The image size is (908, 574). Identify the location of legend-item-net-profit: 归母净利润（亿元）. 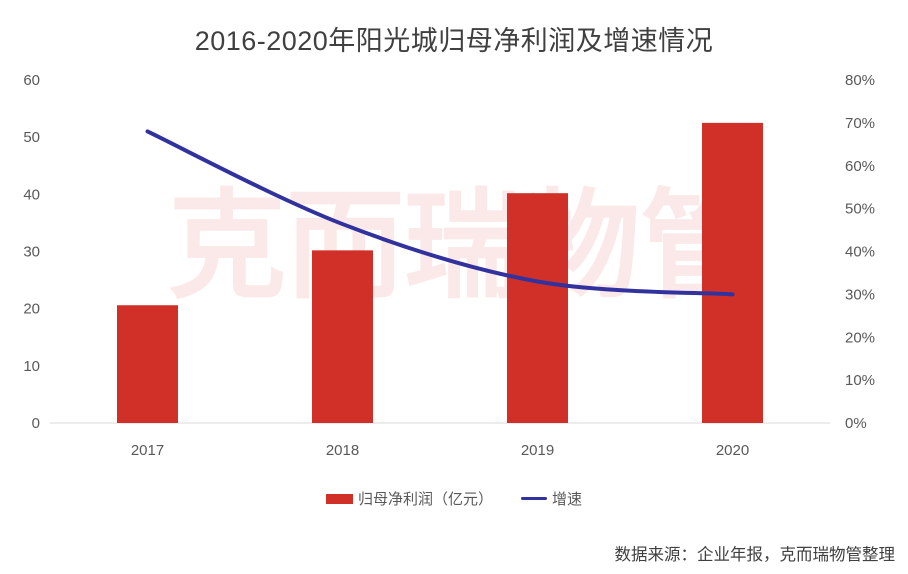
(409, 498).